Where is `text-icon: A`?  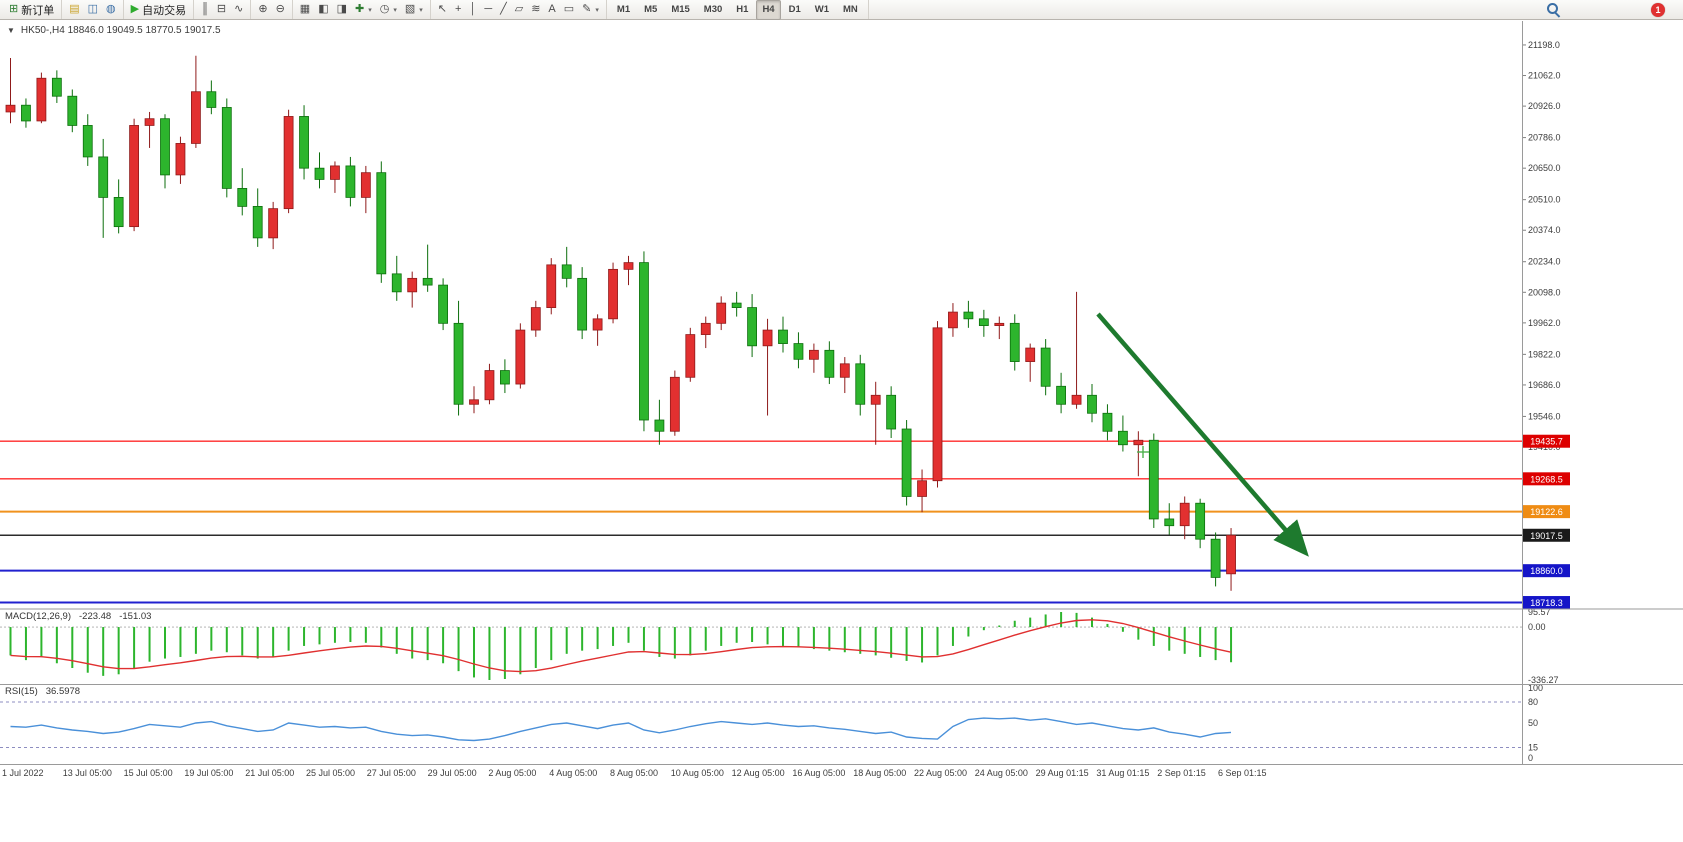 text-icon: A is located at coordinates (552, 9).